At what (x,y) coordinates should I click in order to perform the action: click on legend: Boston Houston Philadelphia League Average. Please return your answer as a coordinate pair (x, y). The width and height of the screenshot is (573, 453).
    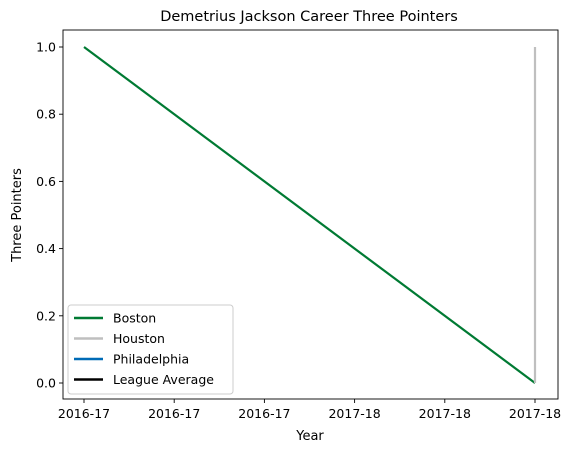
    Looking at the image, I should click on (150, 349).